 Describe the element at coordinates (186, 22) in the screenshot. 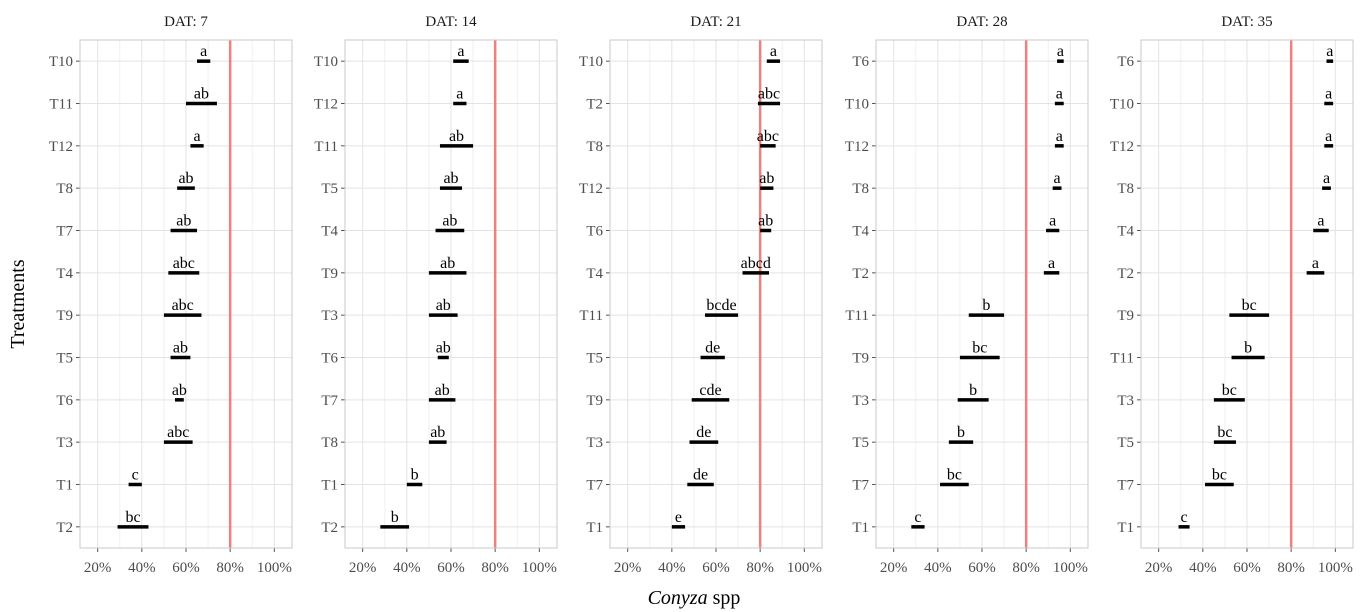

I see `facet-title: DAT: 7` at that location.